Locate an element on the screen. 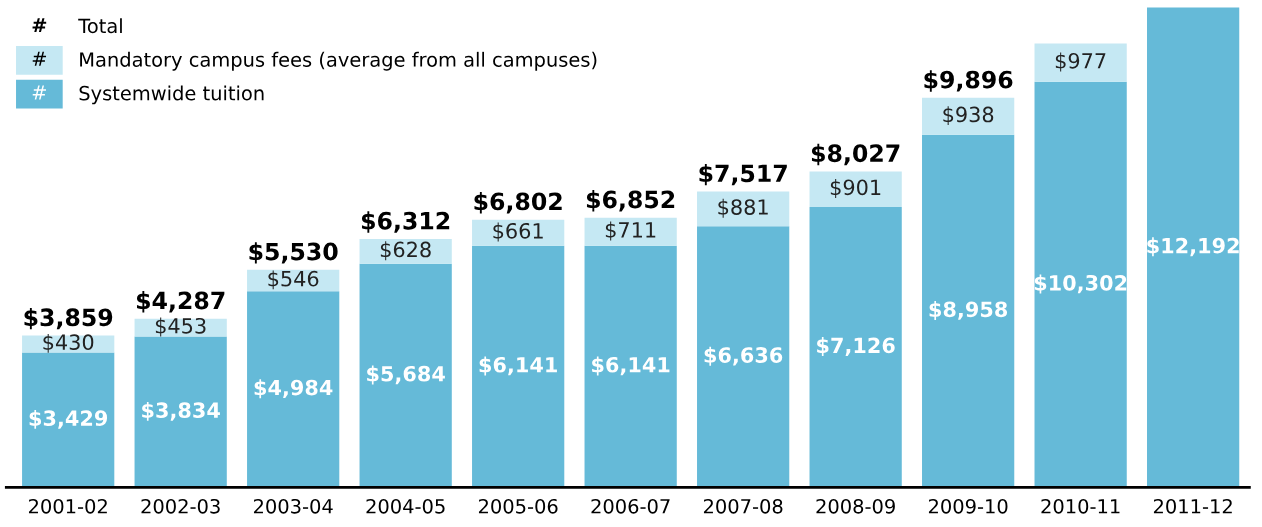  x-tick-label: 2005-06 is located at coordinates (518, 506).